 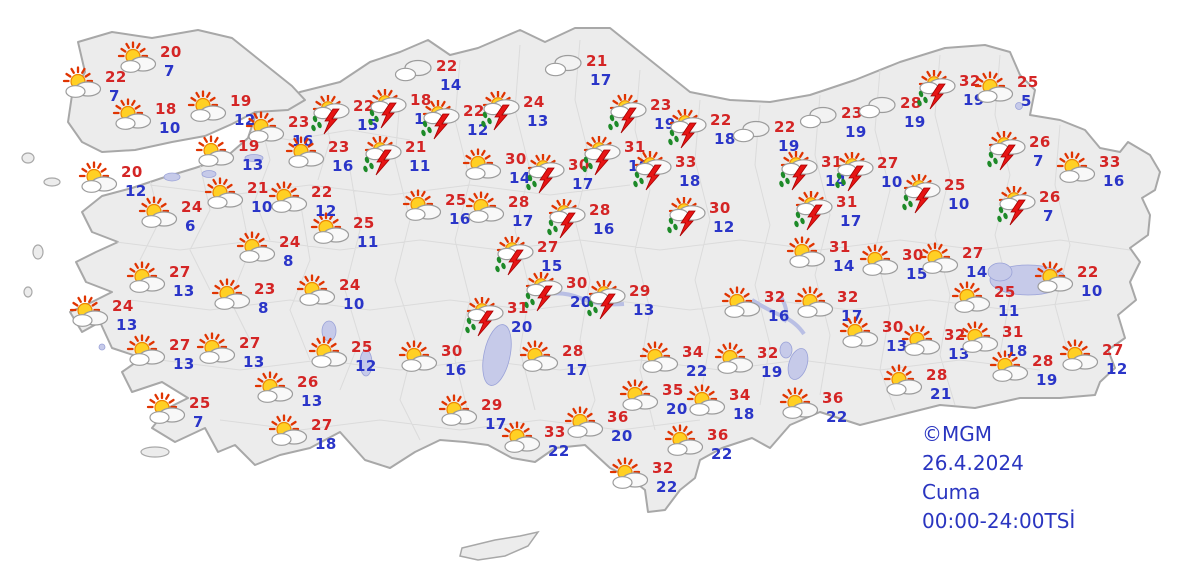 What do you see at coordinates (1019, 106) in the screenshot?
I see `lake-cildir` at bounding box center [1019, 106].